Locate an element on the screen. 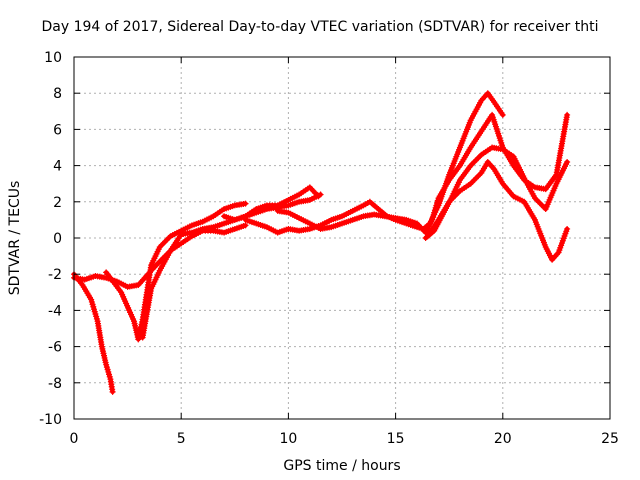 The width and height of the screenshot is (640, 480). y-axis-label: SDTVAR / TECUs is located at coordinates (15, 238).